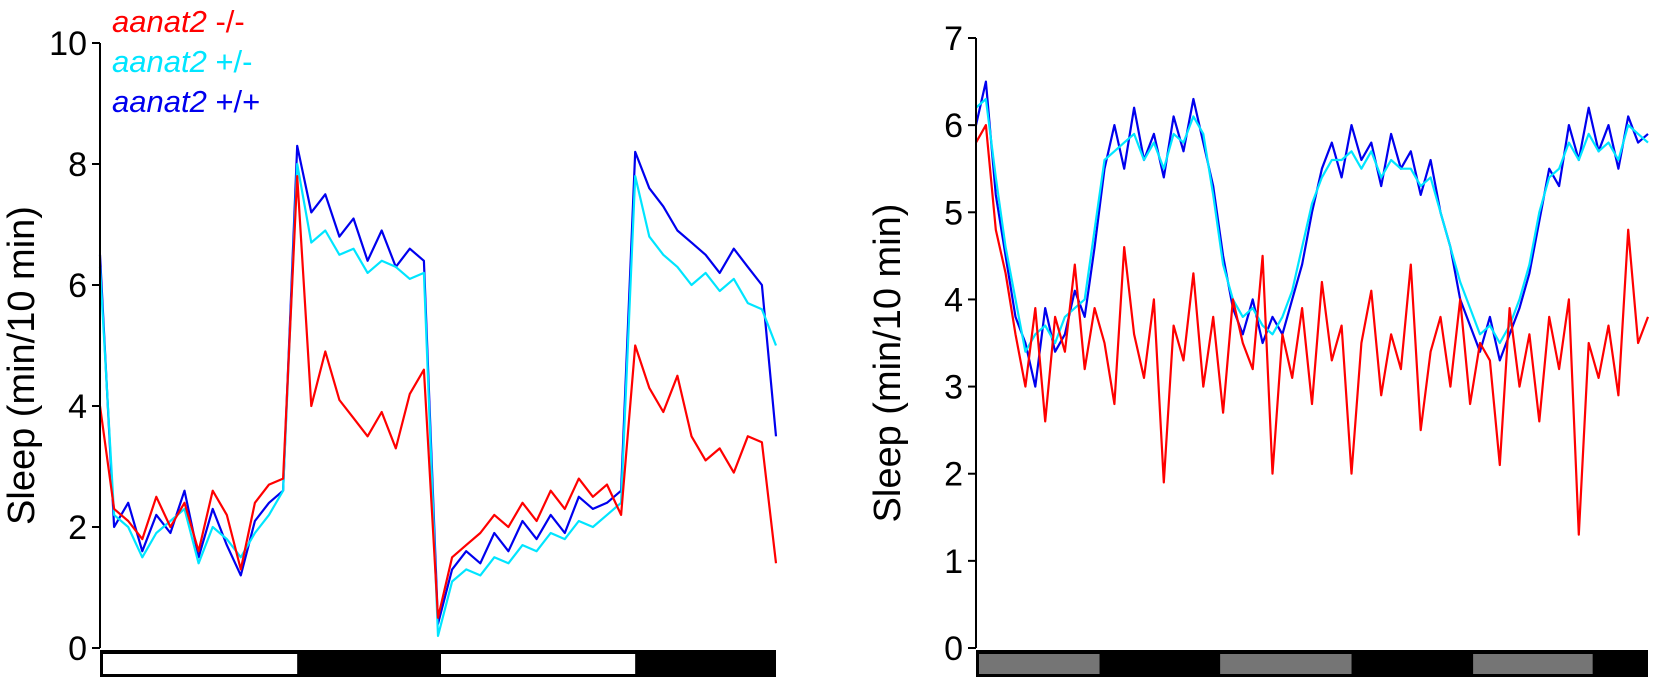 This screenshot has height=683, width=1669. What do you see at coordinates (182, 61) in the screenshot?
I see `legend-entry-het: aanat2 +/-` at bounding box center [182, 61].